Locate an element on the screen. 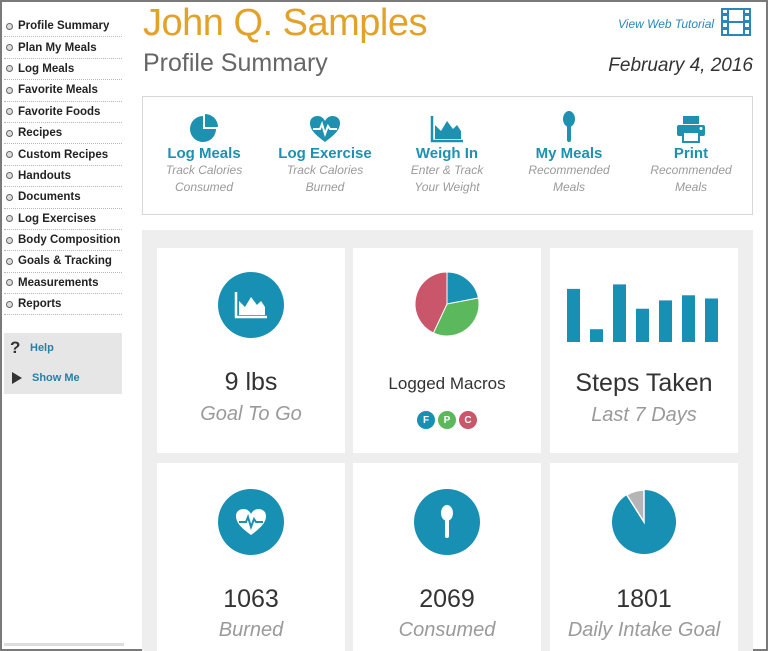 Image resolution: width=768 pixels, height=651 pixels. sidebar-item-documents: Documents is located at coordinates (63, 198).